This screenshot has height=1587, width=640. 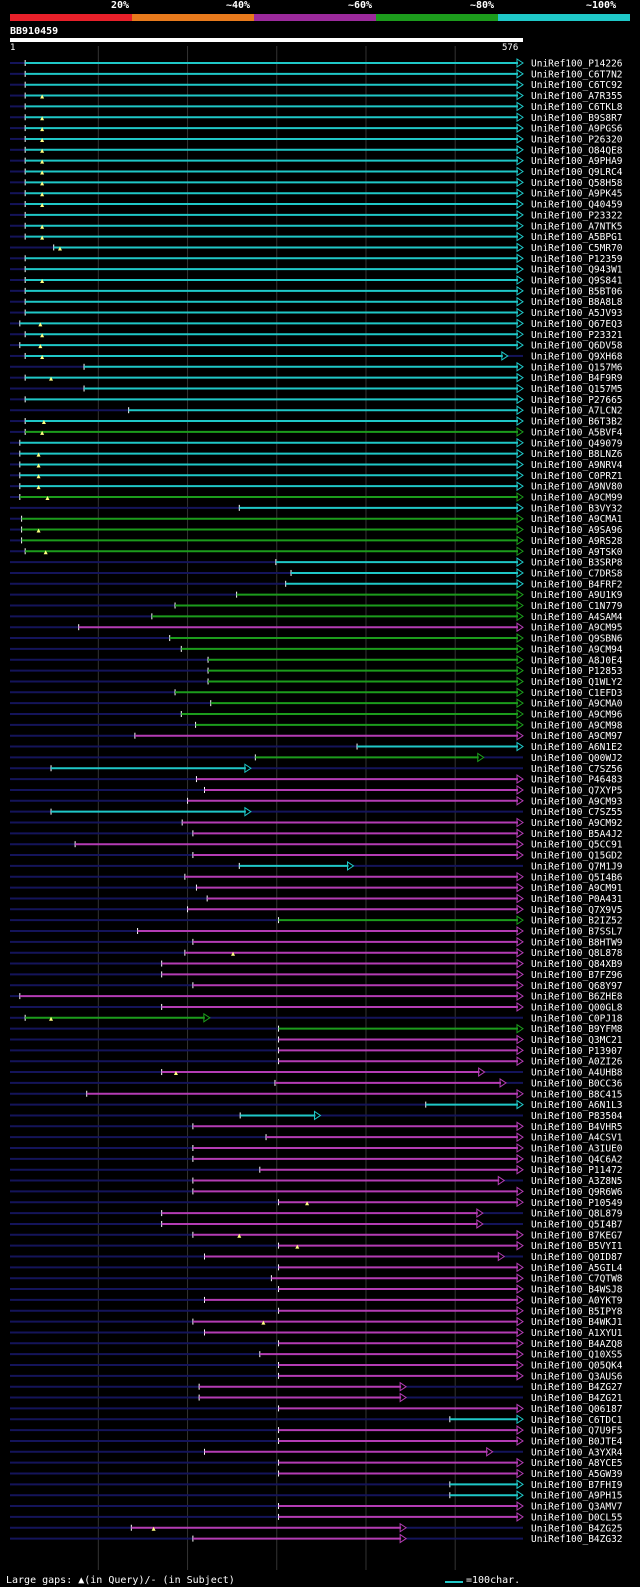 What do you see at coordinates (577, 671) in the screenshot?
I see `hit-label: UniRef100_P12853` at bounding box center [577, 671].